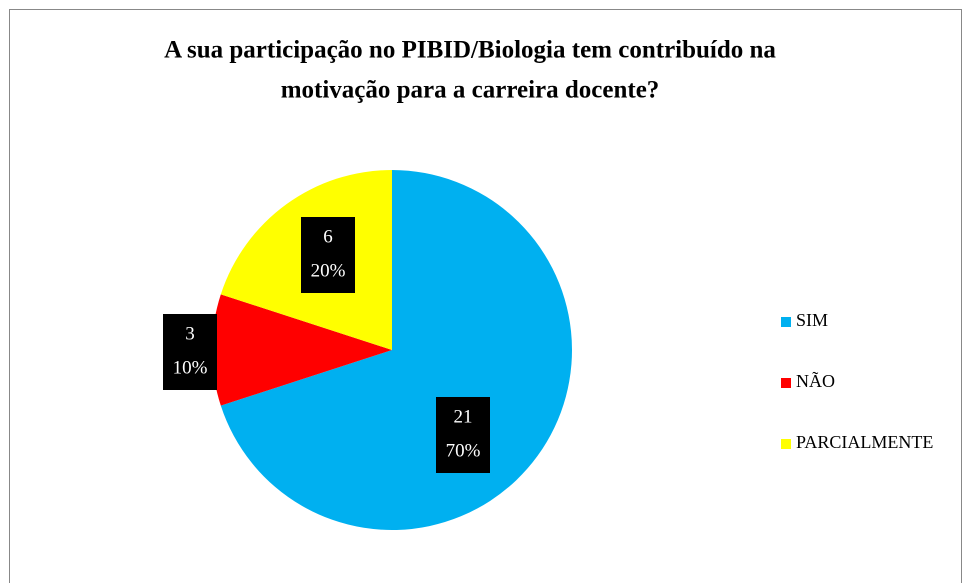 This screenshot has width=970, height=583. Describe the element at coordinates (864, 442) in the screenshot. I see `legend-label: PARCIALMENTE` at that location.